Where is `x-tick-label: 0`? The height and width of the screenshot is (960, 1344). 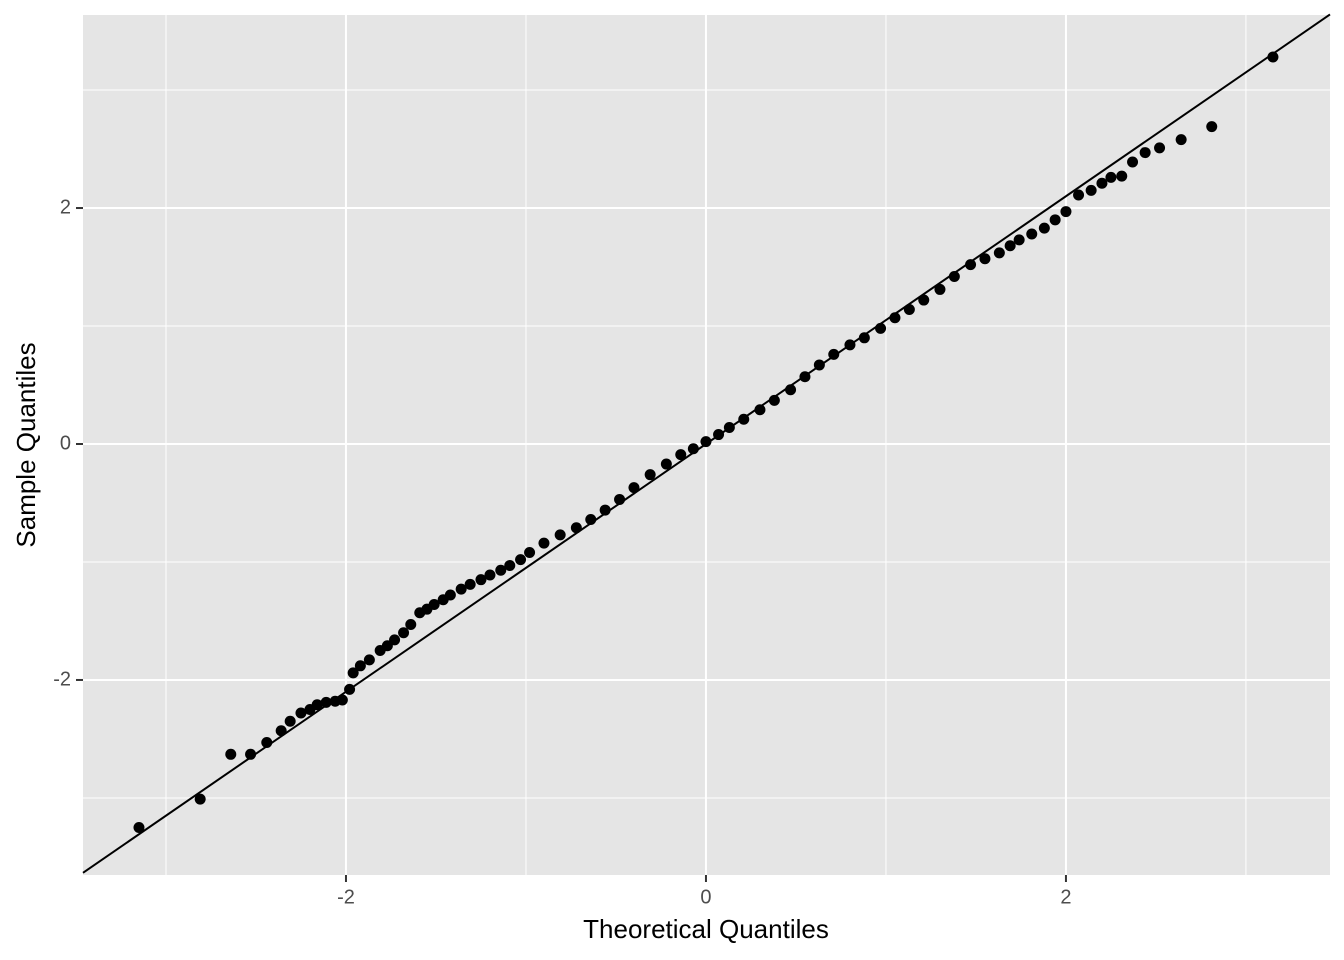 x-tick-label: 0 is located at coordinates (705, 897).